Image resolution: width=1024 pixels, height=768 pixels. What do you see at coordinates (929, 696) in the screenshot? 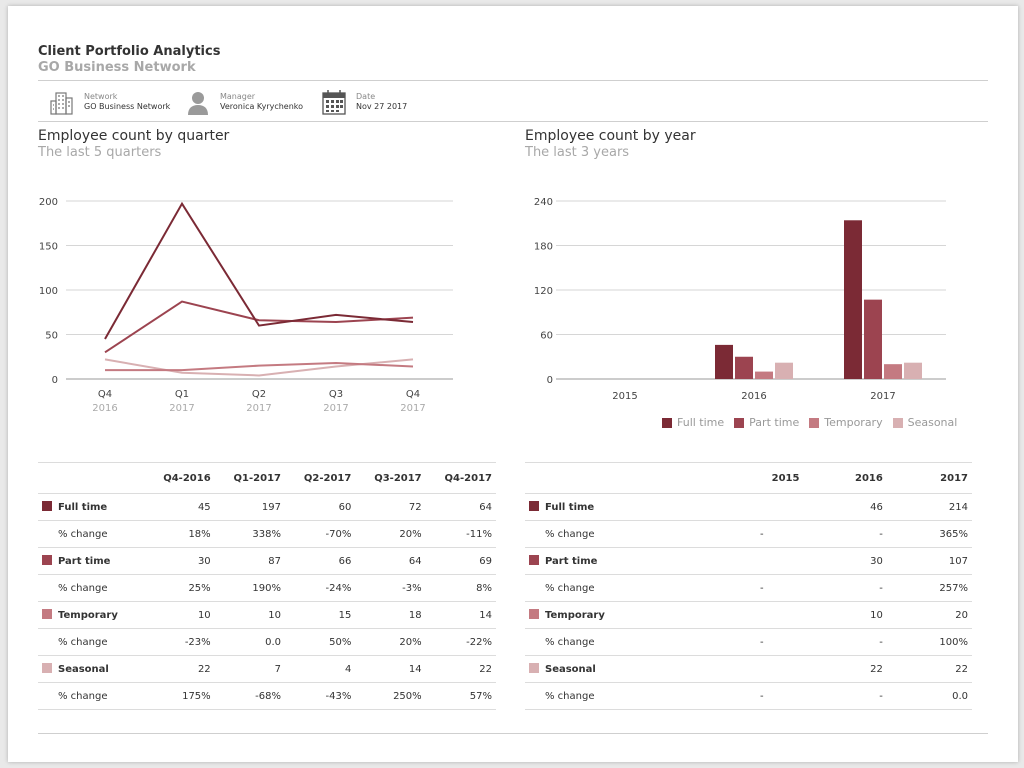
I see `table-cell: 0.0` at bounding box center [929, 696].